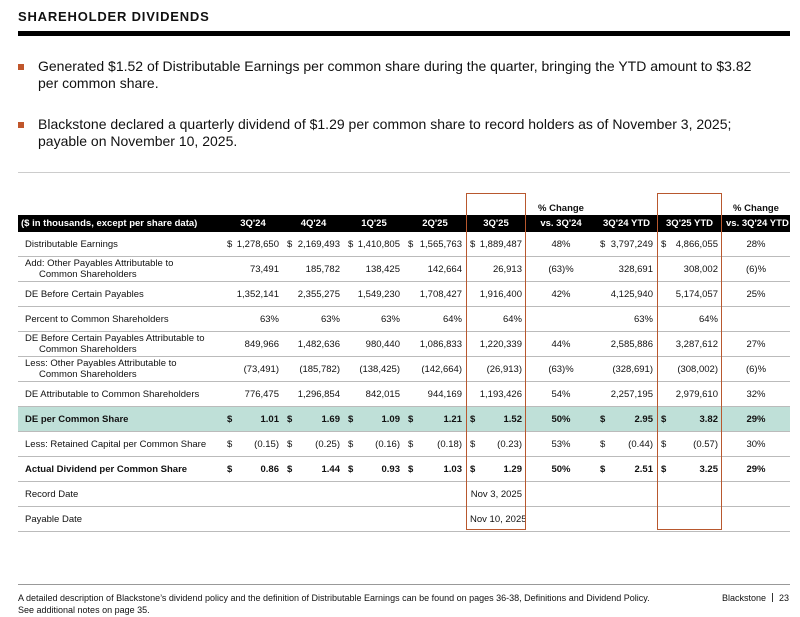 The width and height of the screenshot is (800, 617). I want to click on cell-value: 5,174,057, so click(696, 294).